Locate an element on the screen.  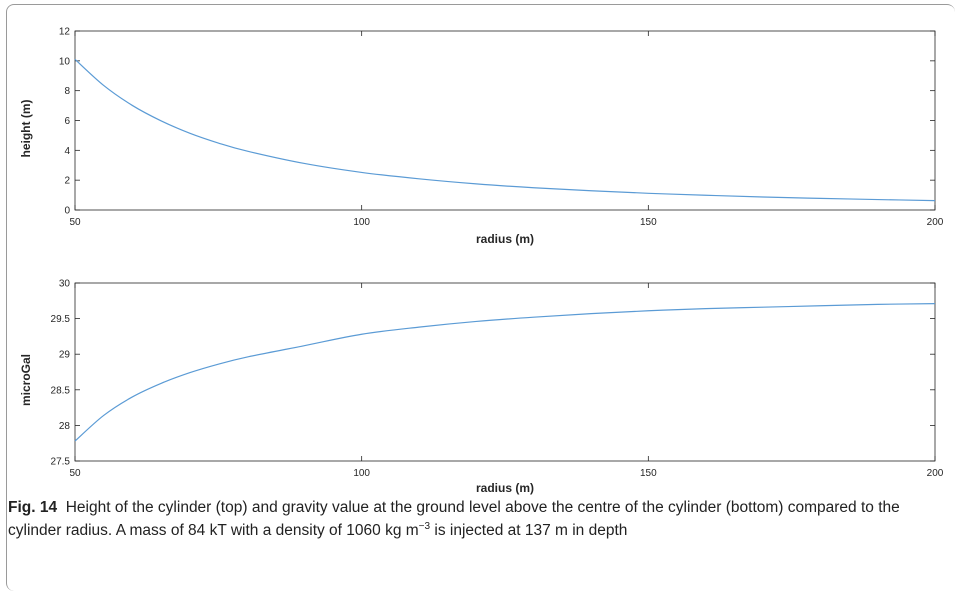
y-tick-label: 28 is located at coordinates (65, 426).